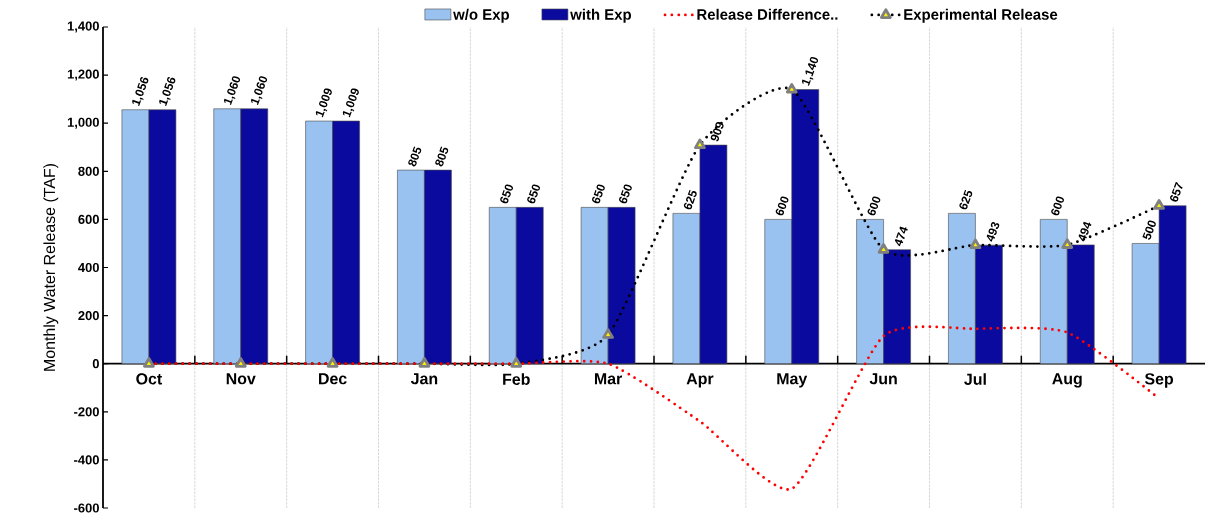  What do you see at coordinates (481, 15) in the screenshot?
I see `legend-label: w/o Exp` at bounding box center [481, 15].